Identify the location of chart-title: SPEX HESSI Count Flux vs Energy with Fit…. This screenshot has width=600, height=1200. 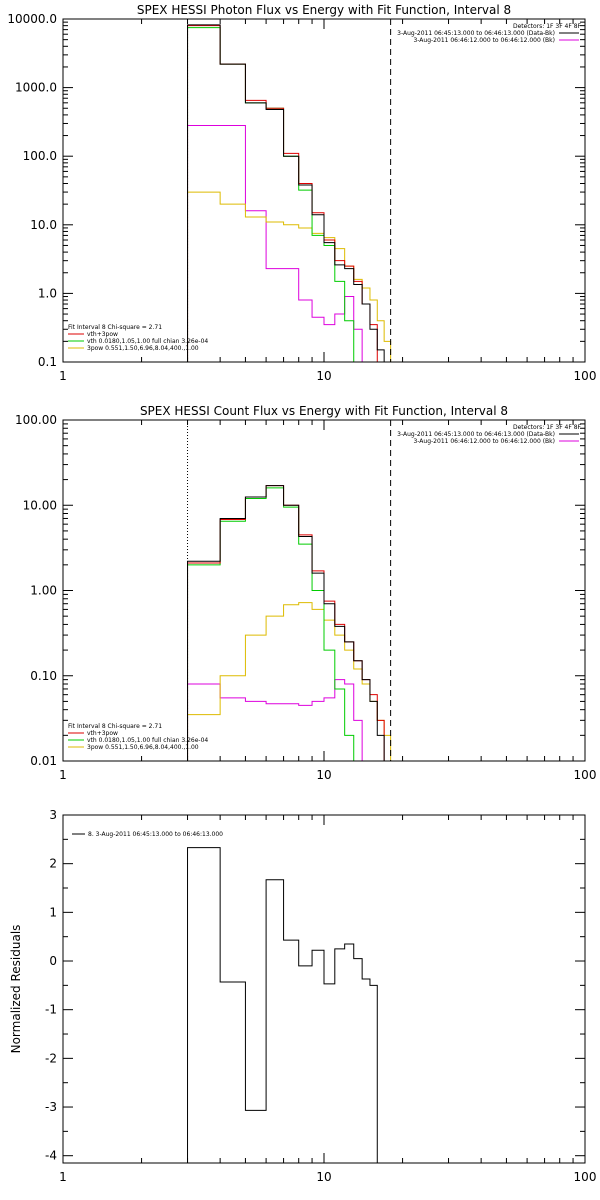
(324, 411).